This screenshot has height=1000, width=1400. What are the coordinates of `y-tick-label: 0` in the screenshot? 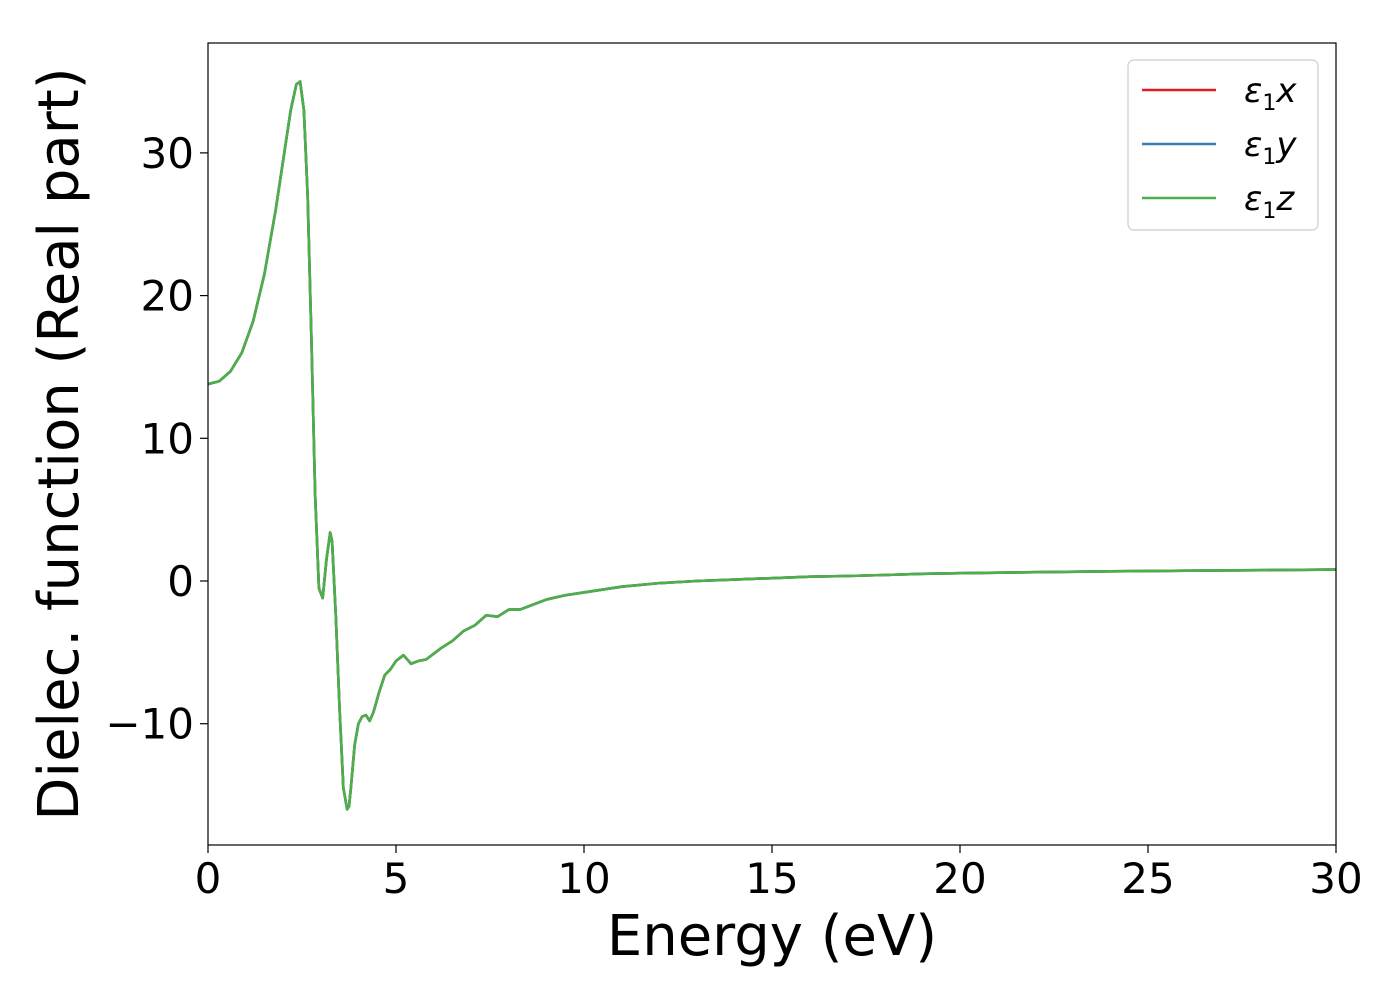 It's located at (180, 581).